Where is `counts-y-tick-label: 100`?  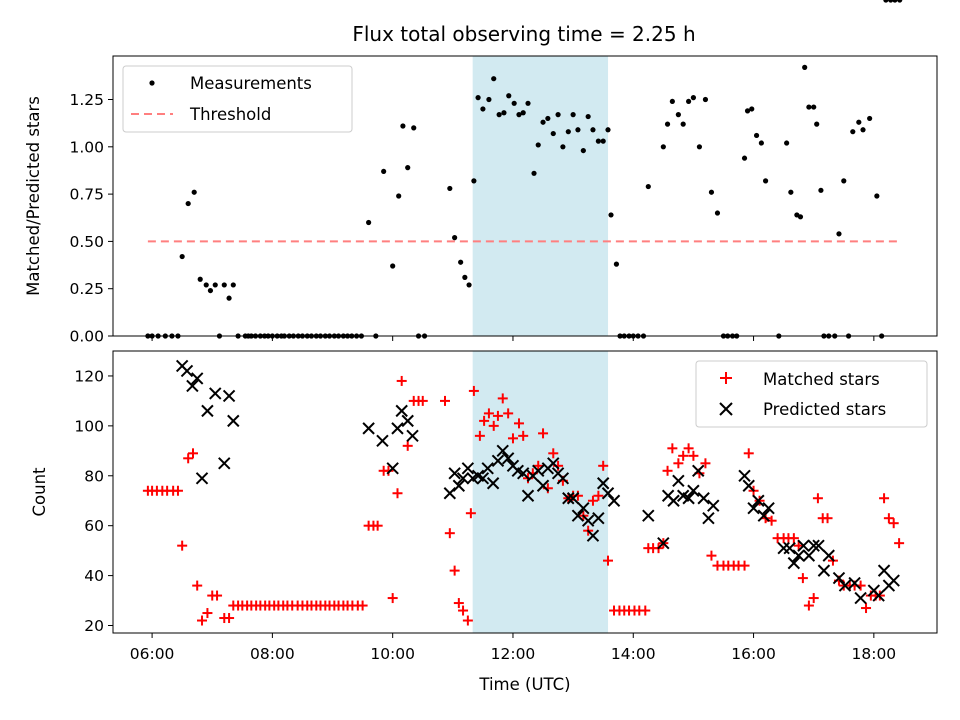 counts-y-tick-label: 100 is located at coordinates (89, 426).